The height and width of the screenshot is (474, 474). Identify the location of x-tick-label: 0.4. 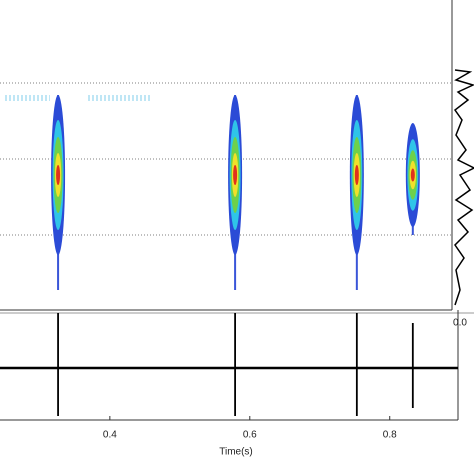
(110, 435).